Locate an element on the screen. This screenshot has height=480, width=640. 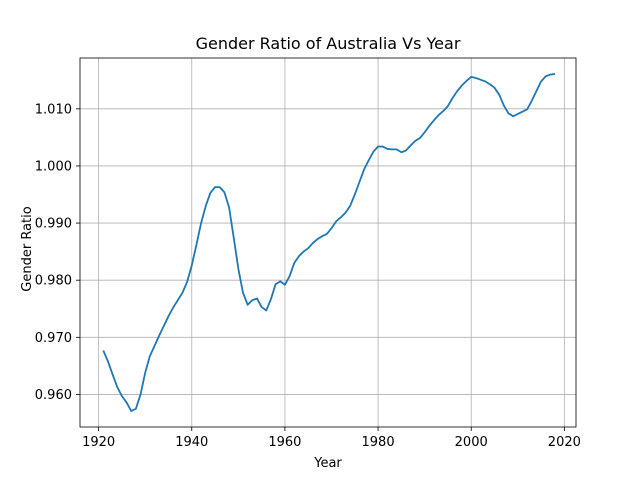
x-axis-title: Year is located at coordinates (327, 463).